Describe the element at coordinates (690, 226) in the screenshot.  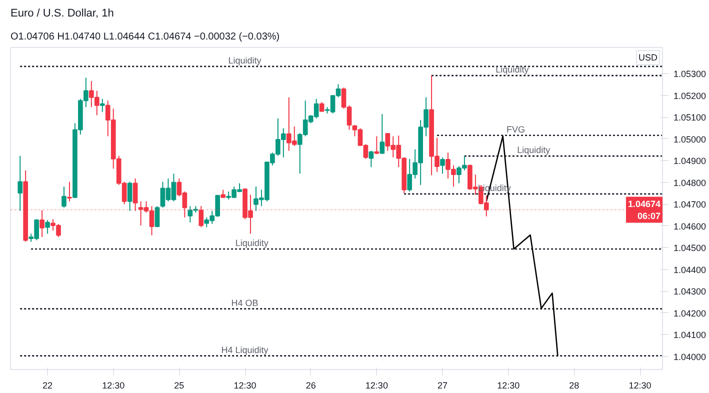
I see `y-tick-label: 1.04600` at that location.